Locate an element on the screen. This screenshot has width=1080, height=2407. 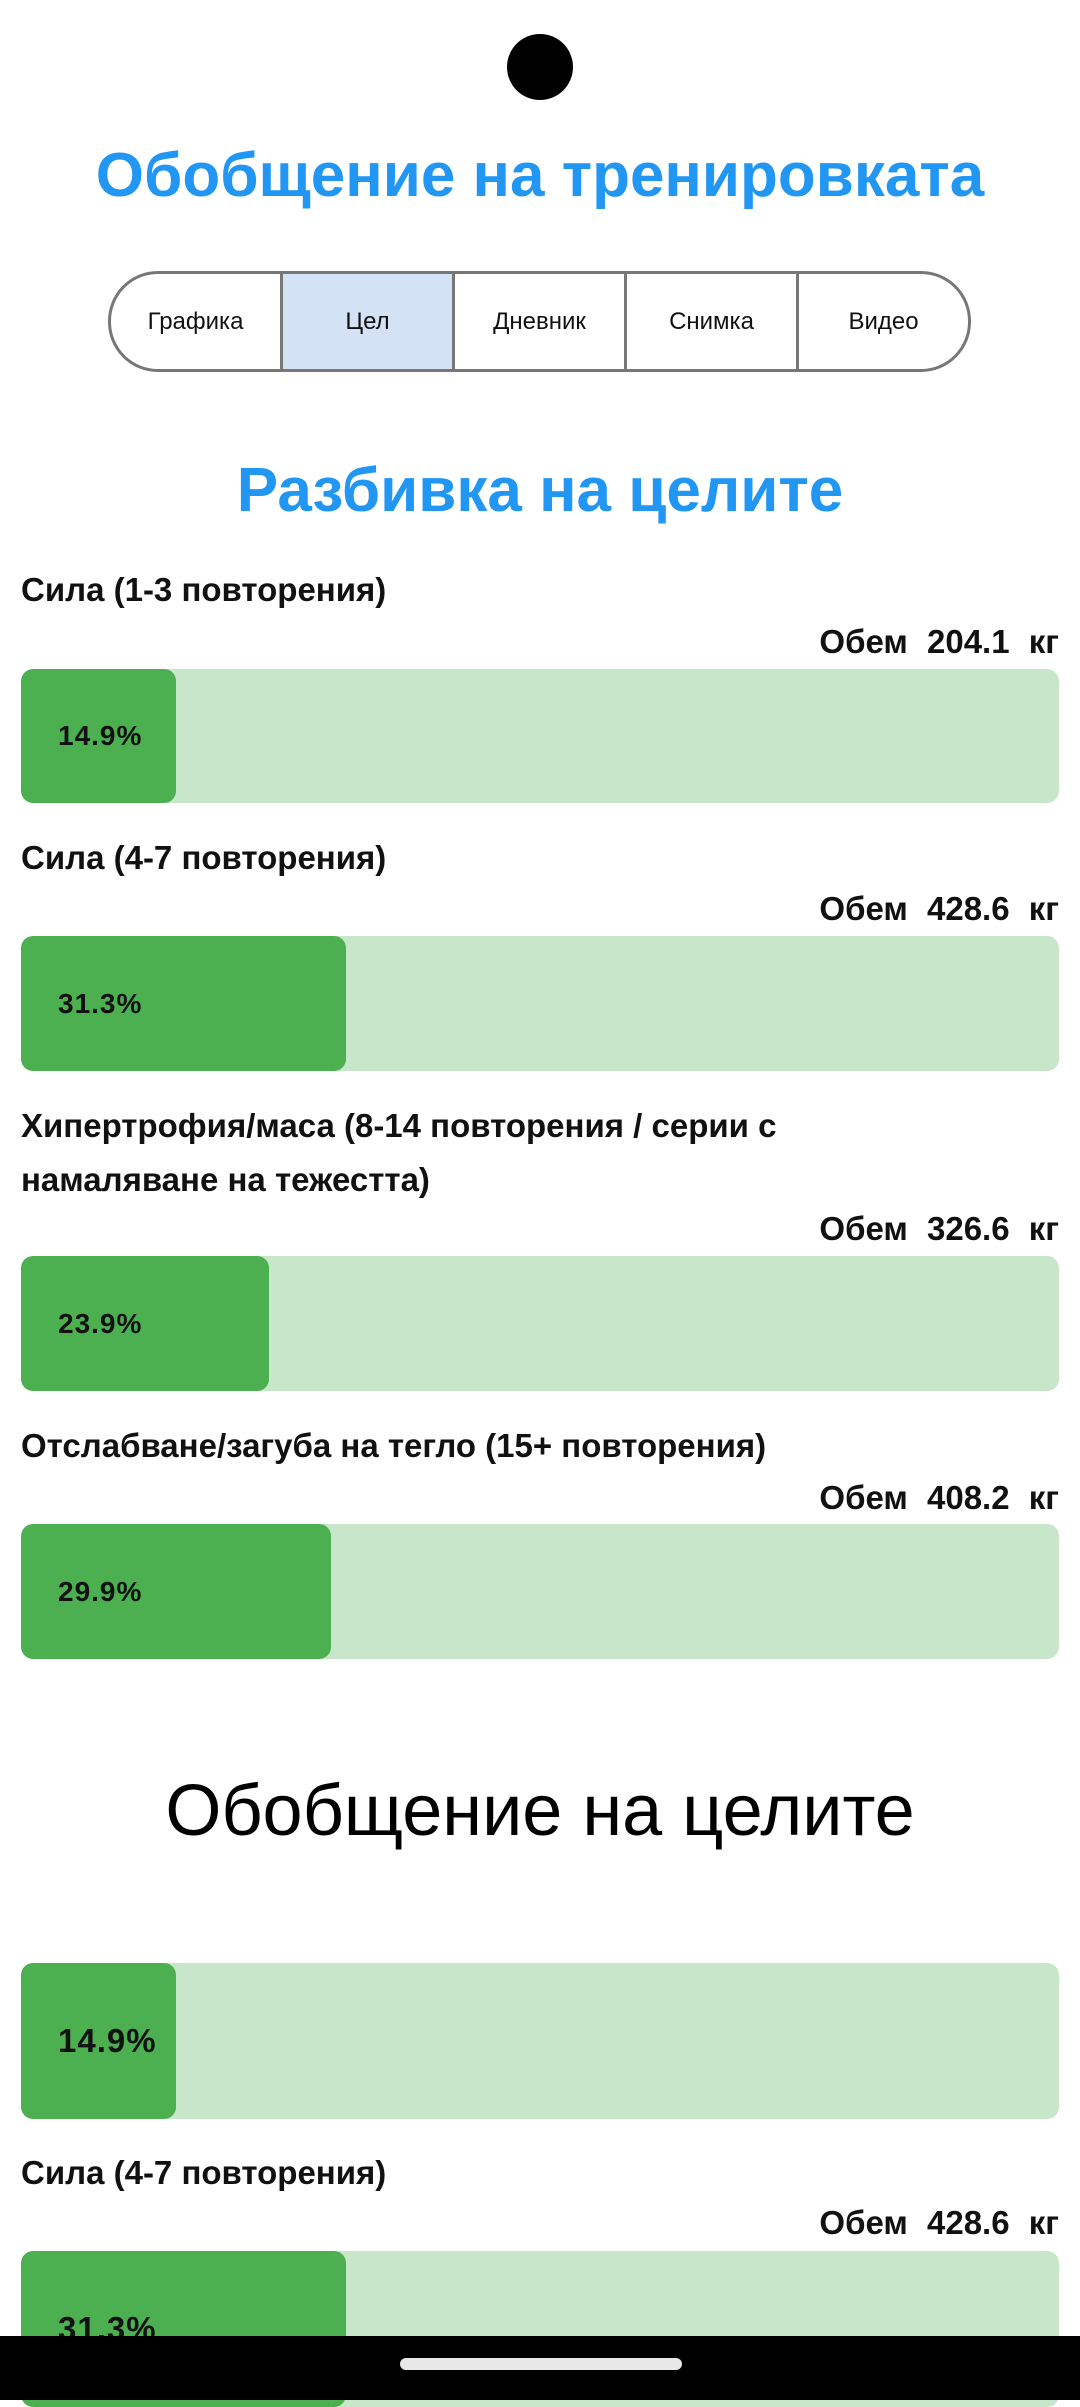
goal-volume: Обем 326.6 кг is located at coordinates (939, 1229).